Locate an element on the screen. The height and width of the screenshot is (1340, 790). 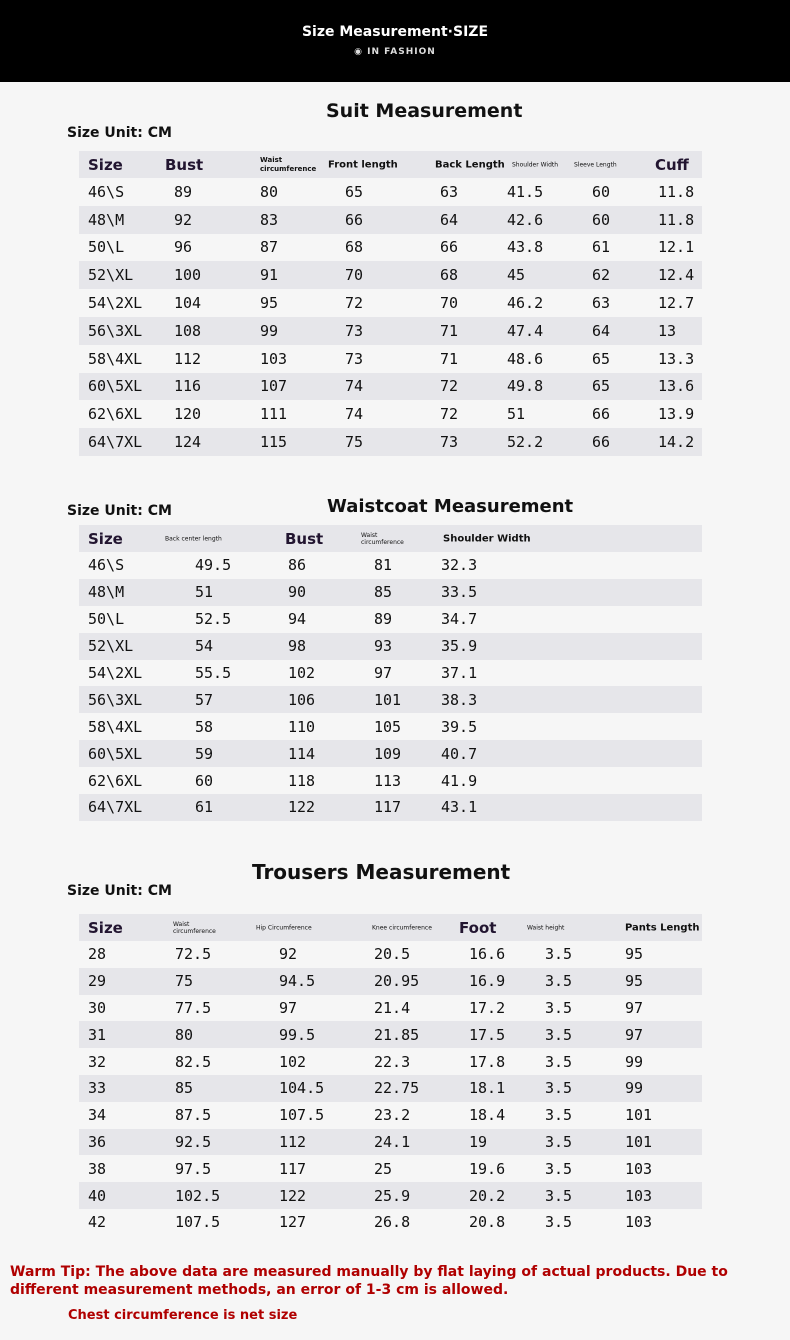
table-cell: 71 is located at coordinates (449, 330).